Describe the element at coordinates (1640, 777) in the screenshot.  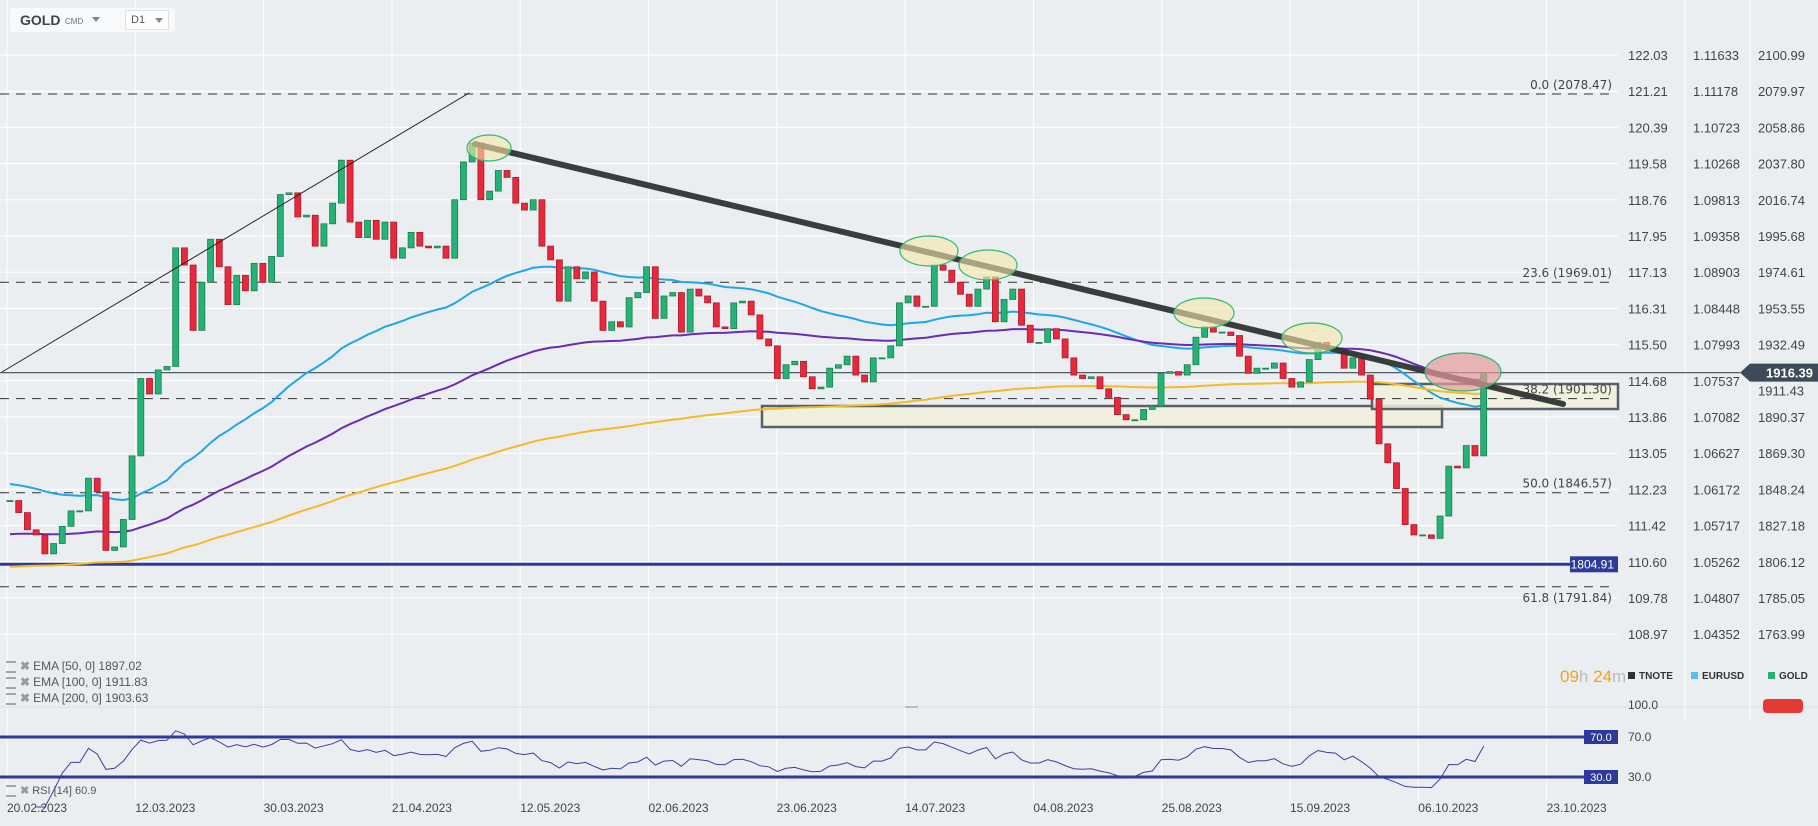
I see `rsi-axis-tick: 30.0` at that location.